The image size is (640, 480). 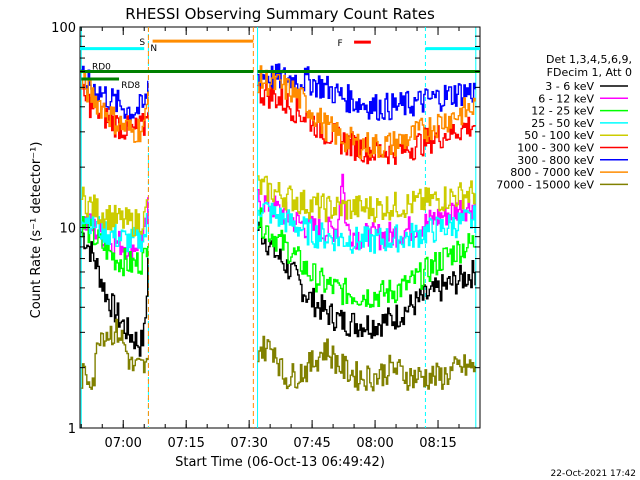 What do you see at coordinates (67, 229) in the screenshot?
I see `y-tick-label: 10` at bounding box center [67, 229].